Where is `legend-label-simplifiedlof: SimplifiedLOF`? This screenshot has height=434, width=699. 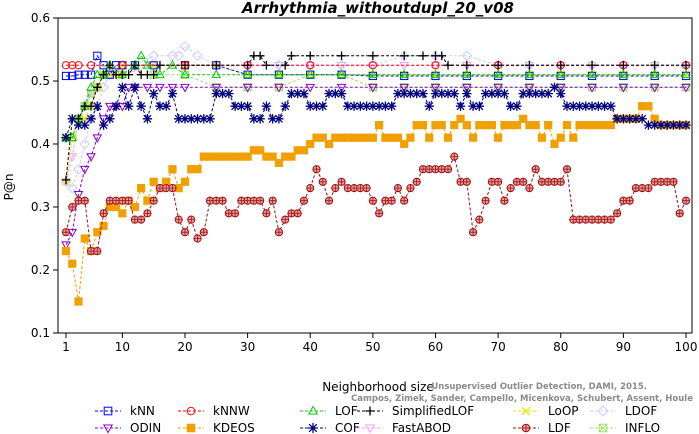 legend-label-simplifiedlof: SimplifiedLOF is located at coordinates (433, 411).